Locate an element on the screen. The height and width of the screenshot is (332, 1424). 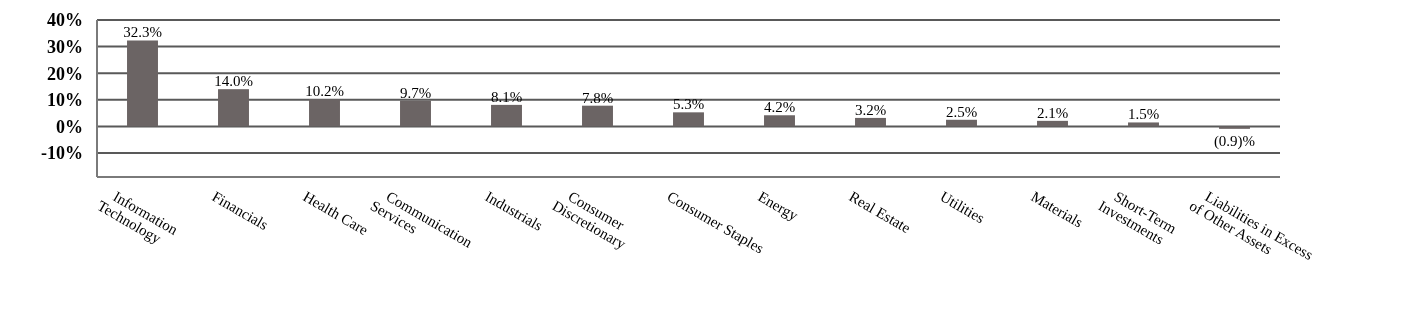
y-tick-label: 0% is located at coordinates (69, 126).